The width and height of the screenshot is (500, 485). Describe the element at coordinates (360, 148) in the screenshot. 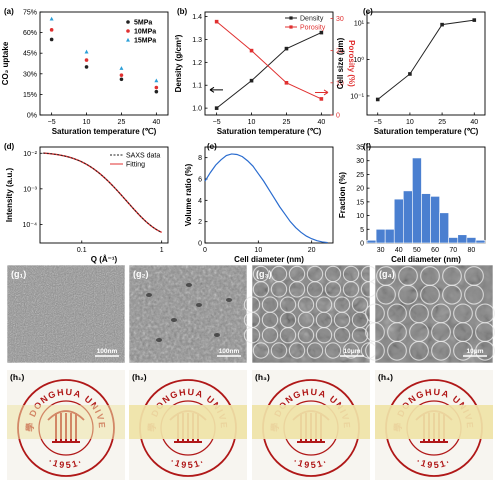

I see `y-tick-label: 35` at that location.